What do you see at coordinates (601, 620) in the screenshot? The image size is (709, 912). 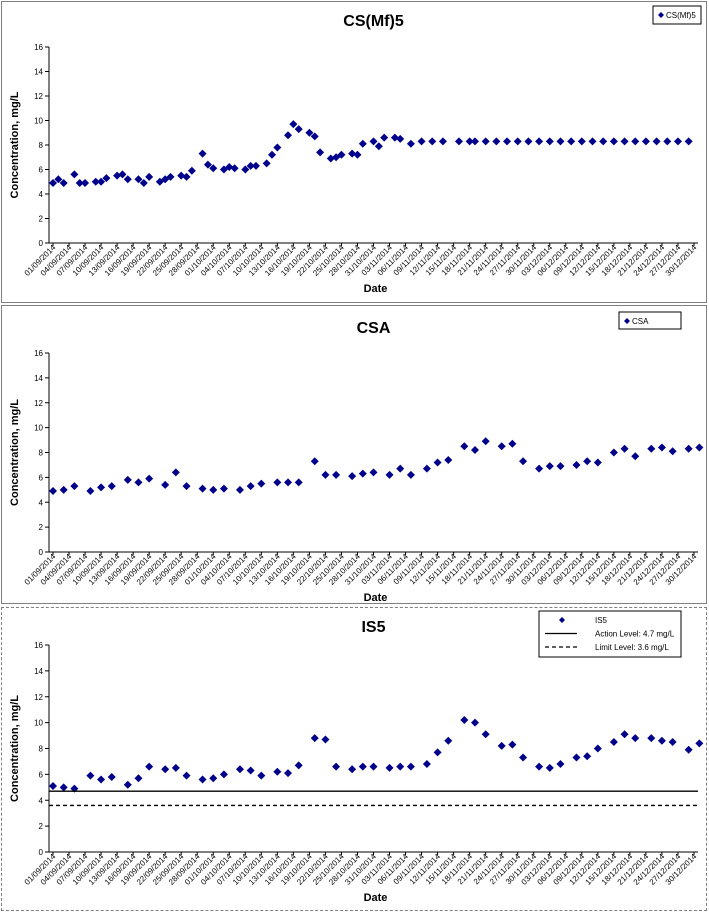 I see `legend-label: IS5` at bounding box center [601, 620].